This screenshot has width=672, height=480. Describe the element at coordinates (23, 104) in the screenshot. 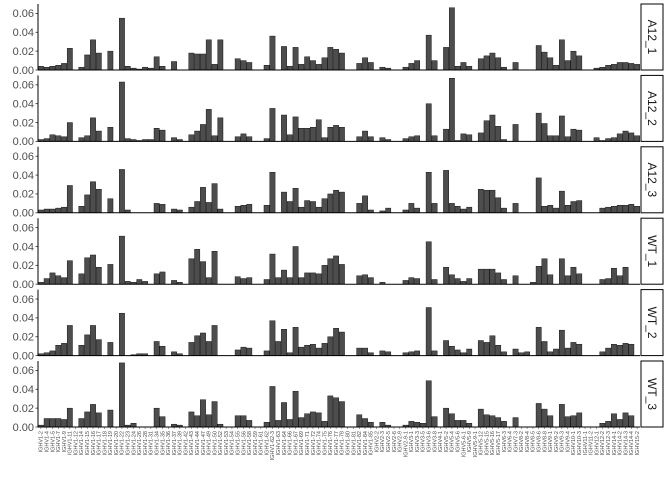

I see `y-tick-label: 0.04` at that location.